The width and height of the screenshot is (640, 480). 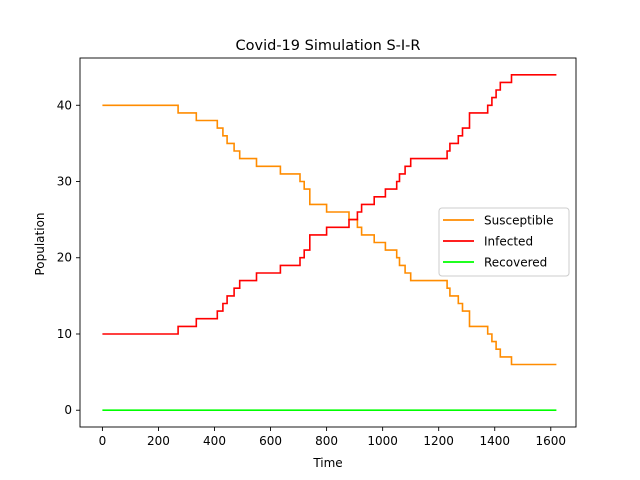 I want to click on x-tick-label: 400, so click(x=214, y=441).